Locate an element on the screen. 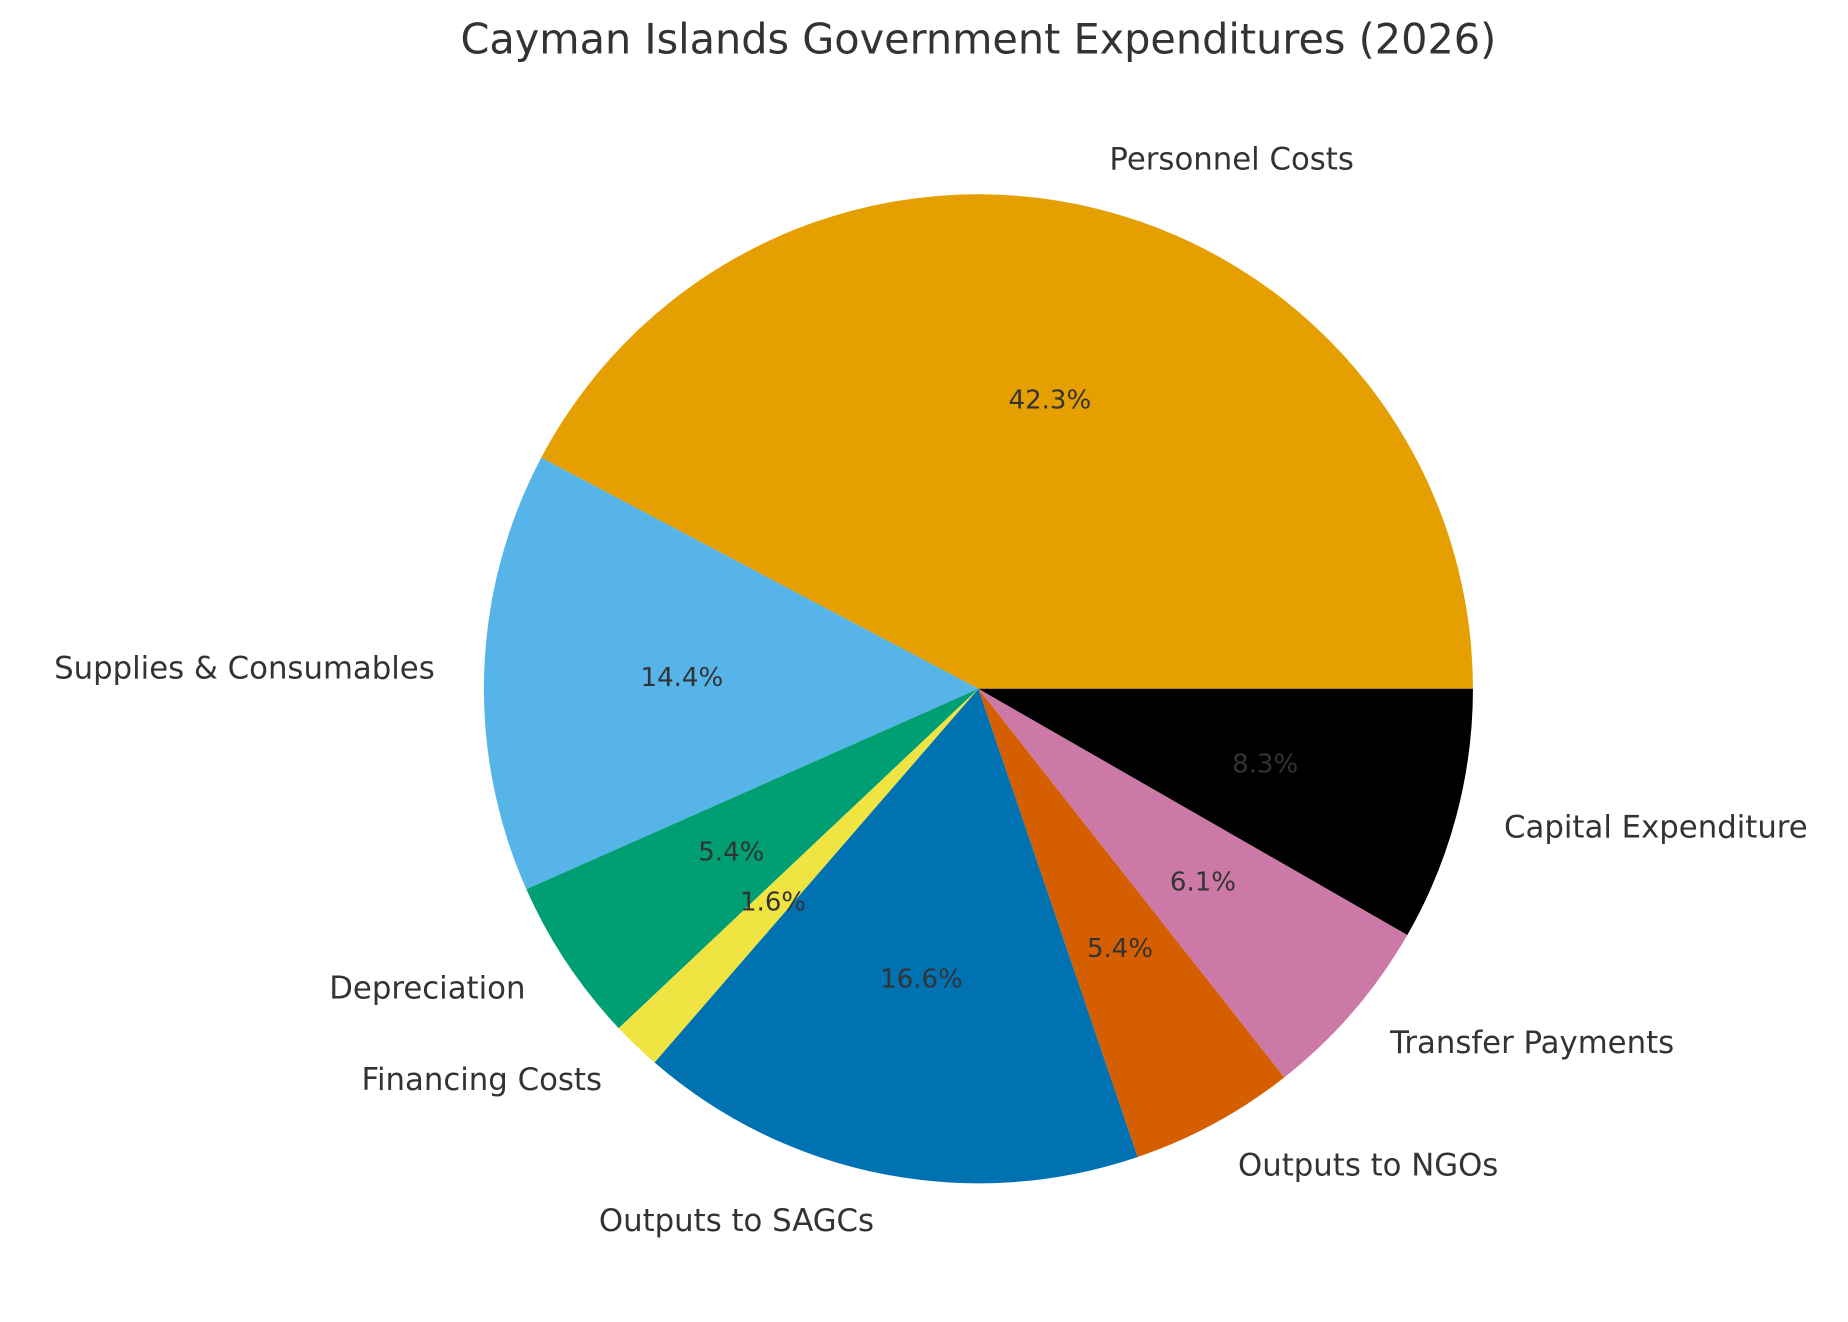 This screenshot has height=1322, width=1848. slice-label: Outputs to SAGCs is located at coordinates (736, 1221).